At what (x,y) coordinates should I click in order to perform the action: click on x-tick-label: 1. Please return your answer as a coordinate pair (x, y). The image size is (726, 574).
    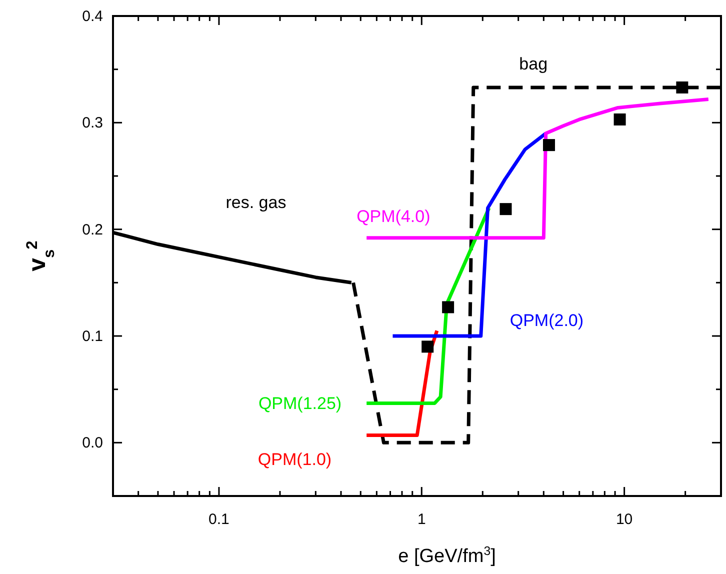
    Looking at the image, I should click on (421, 519).